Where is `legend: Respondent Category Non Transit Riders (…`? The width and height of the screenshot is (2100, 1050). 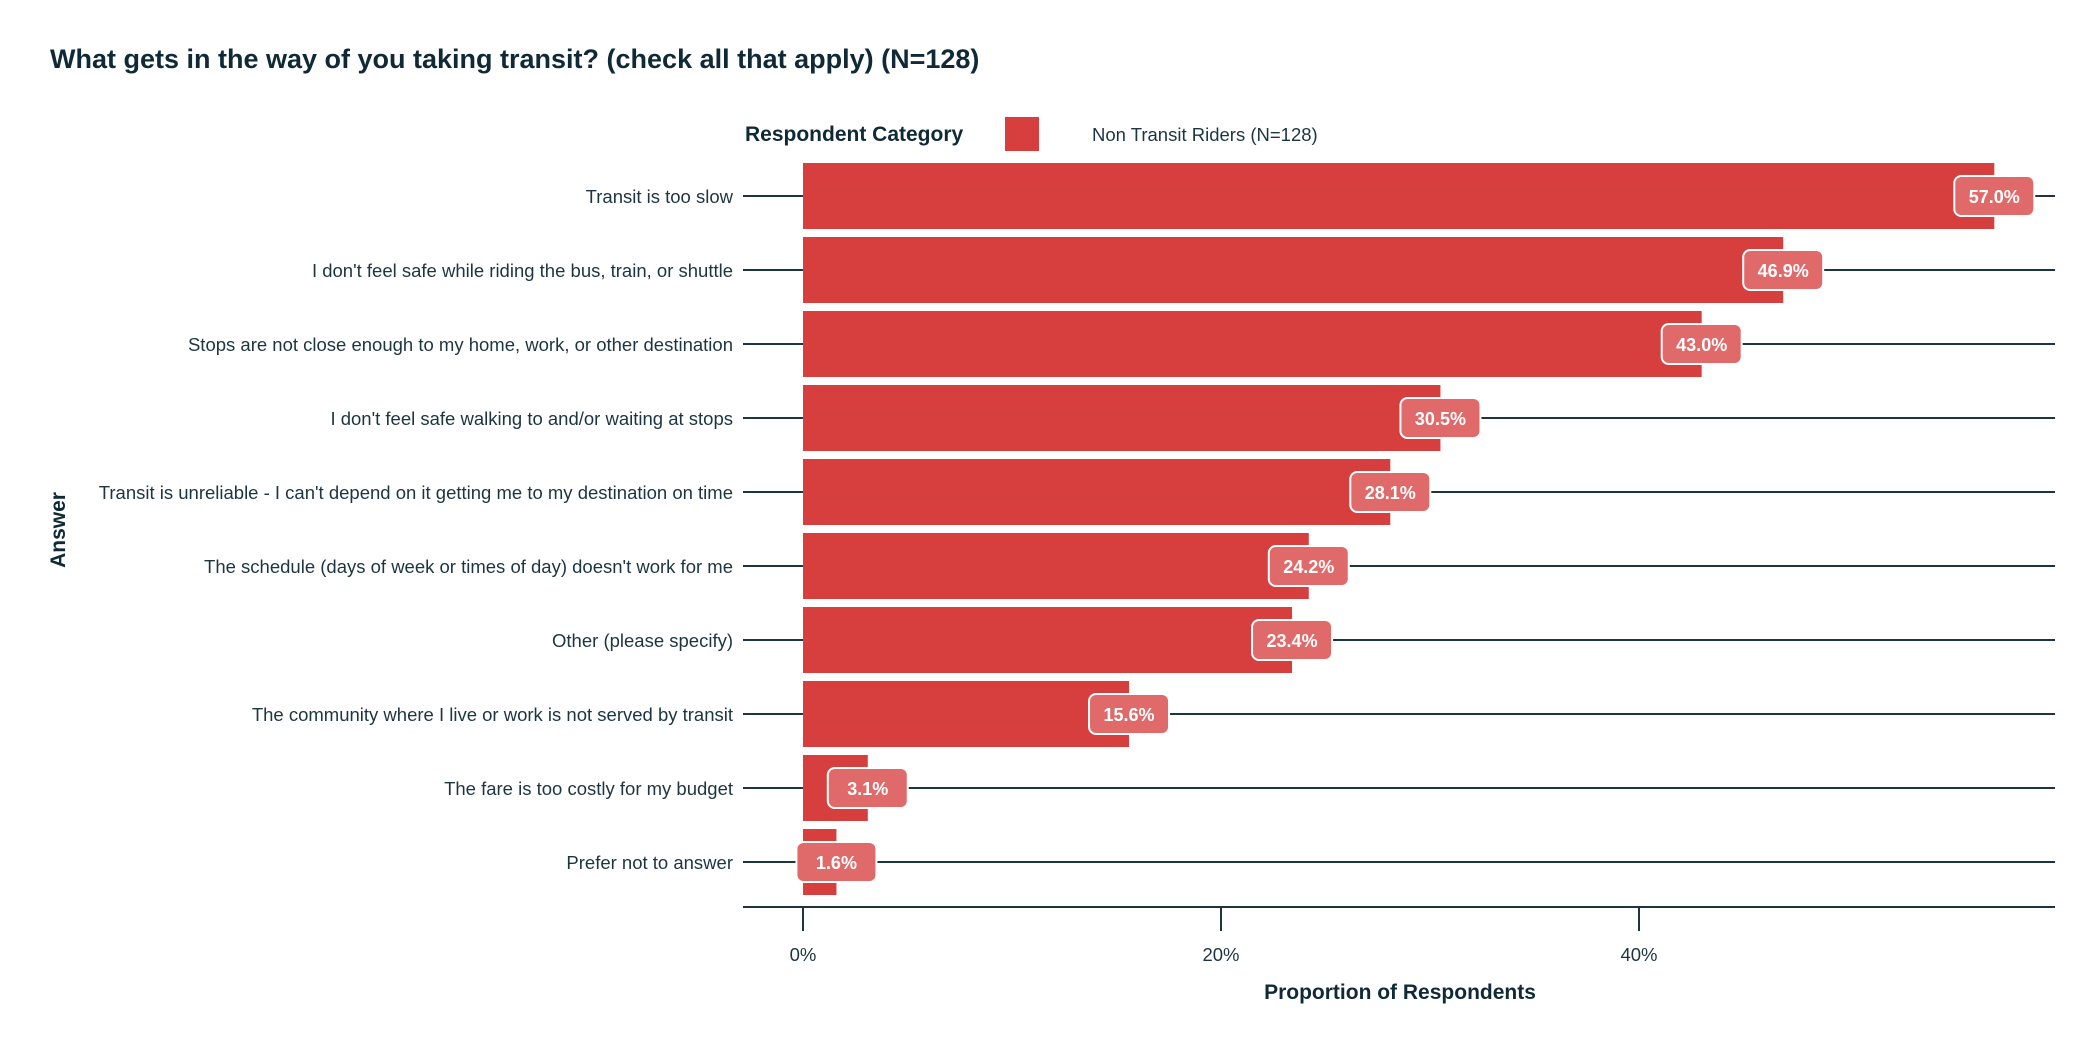 legend: Respondent Category Non Transit Riders (… is located at coordinates (1031, 134).